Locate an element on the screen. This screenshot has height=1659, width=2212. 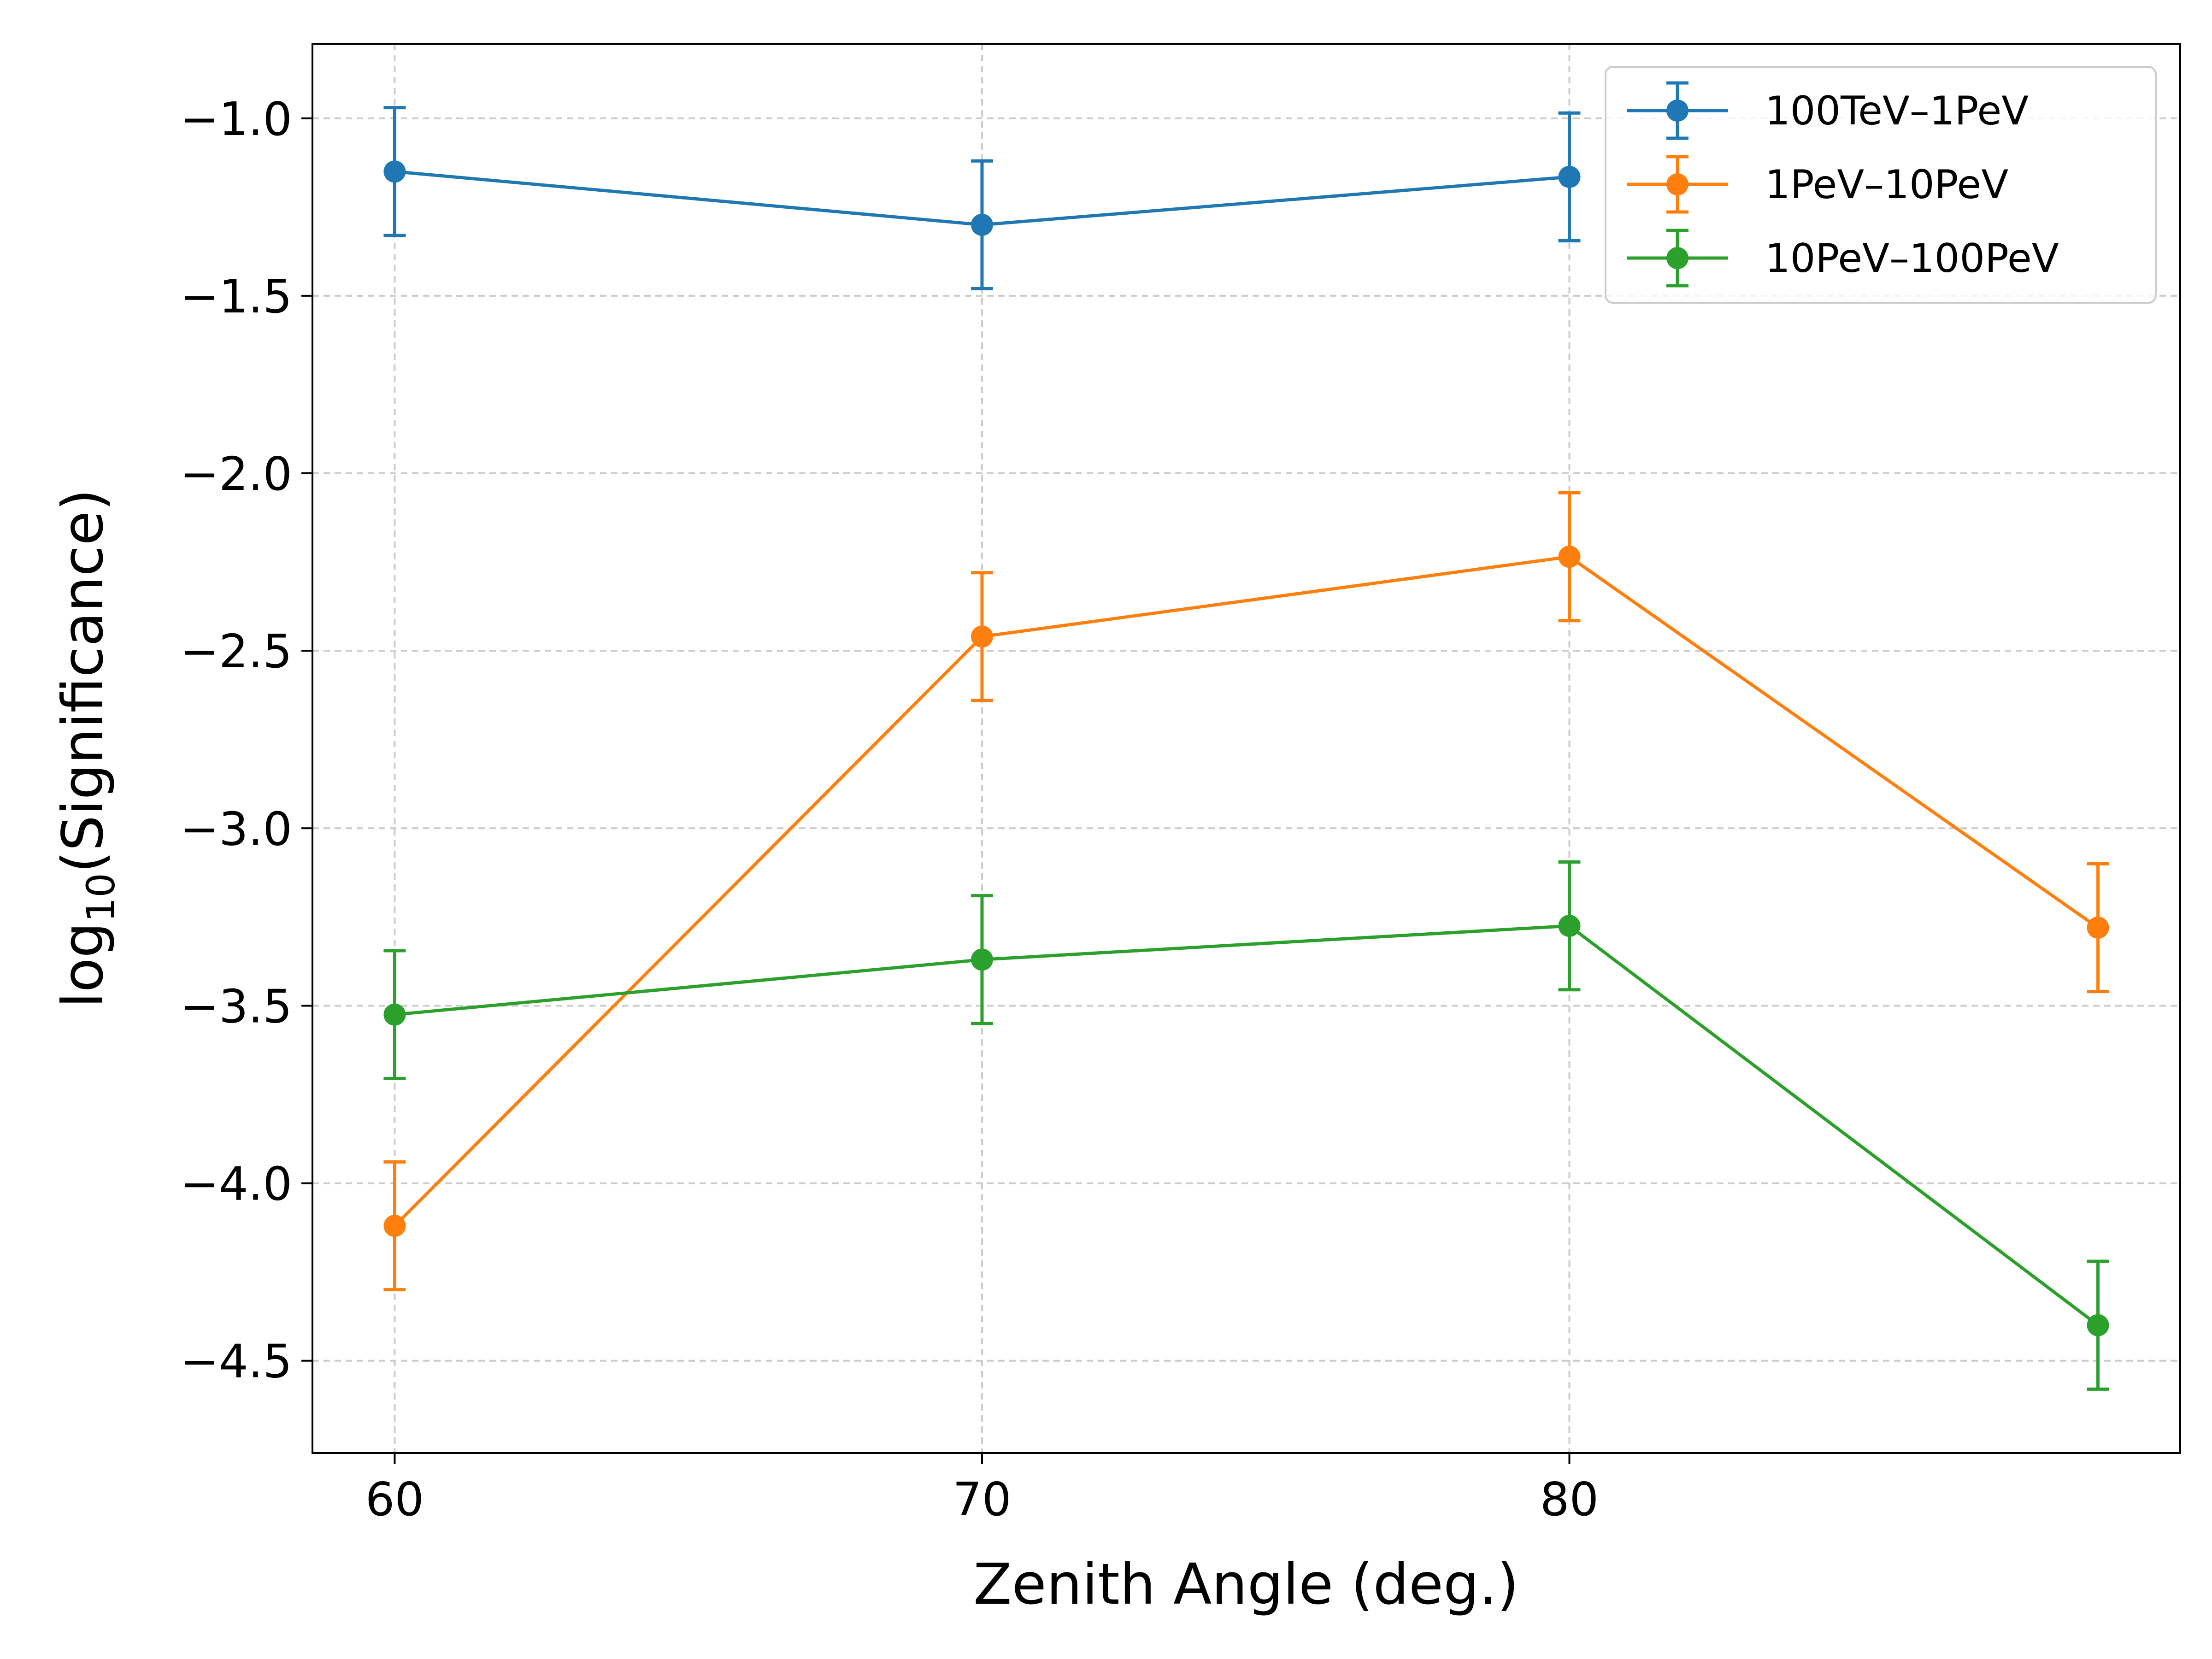
y-axis-title-main: log is located at coordinates (83, 965).